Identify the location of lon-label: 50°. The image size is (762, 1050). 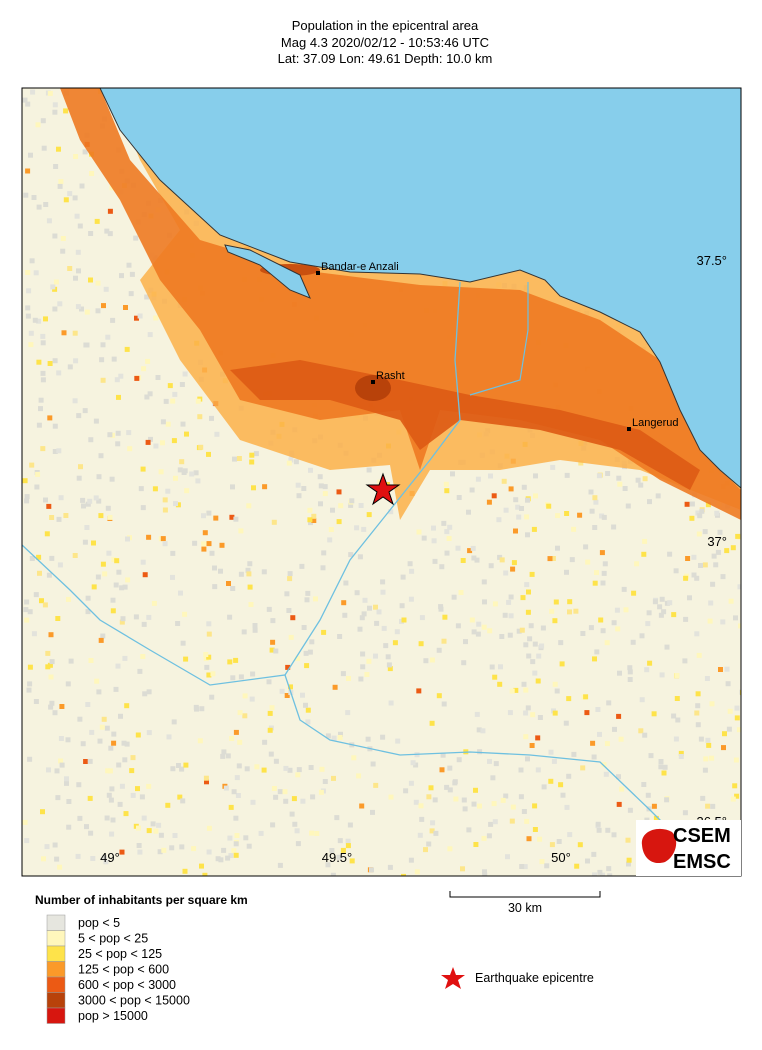
(561, 857).